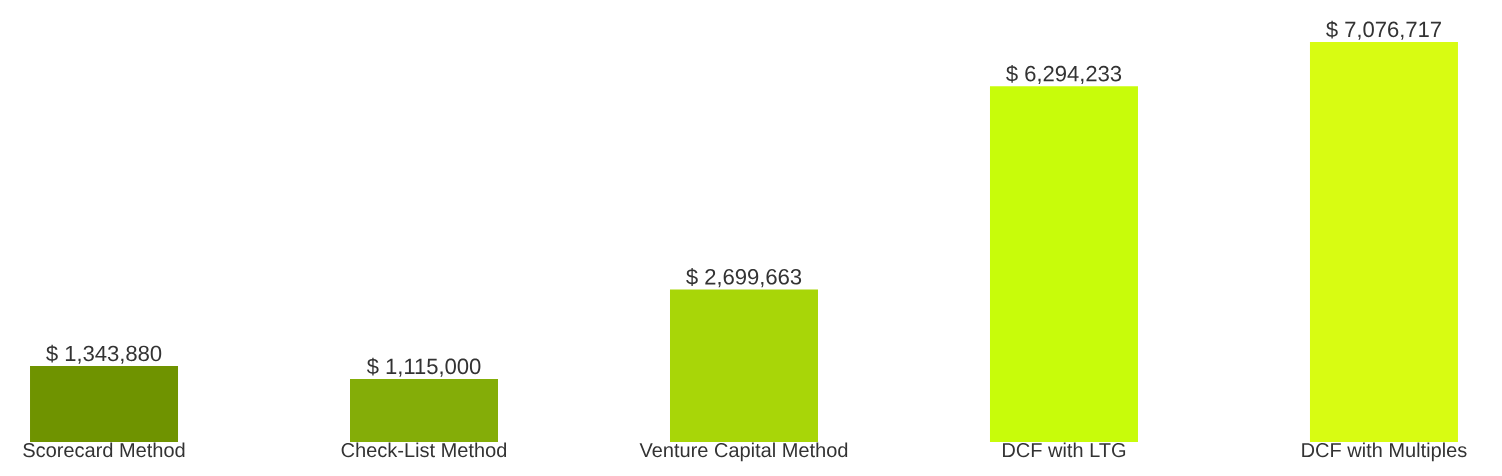  Describe the element at coordinates (743, 452) in the screenshot. I see `x-tick-label: Venture Capital Method` at that location.